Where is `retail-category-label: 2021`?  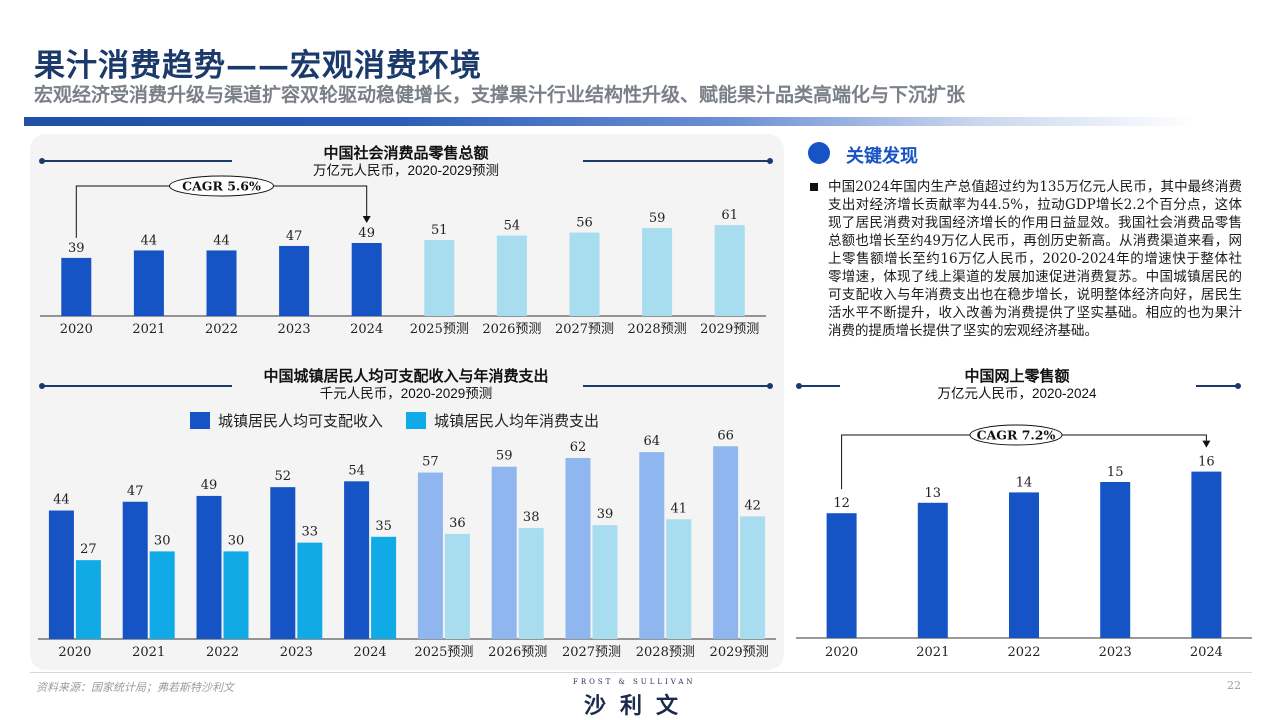 retail-category-label: 2021 is located at coordinates (148, 329).